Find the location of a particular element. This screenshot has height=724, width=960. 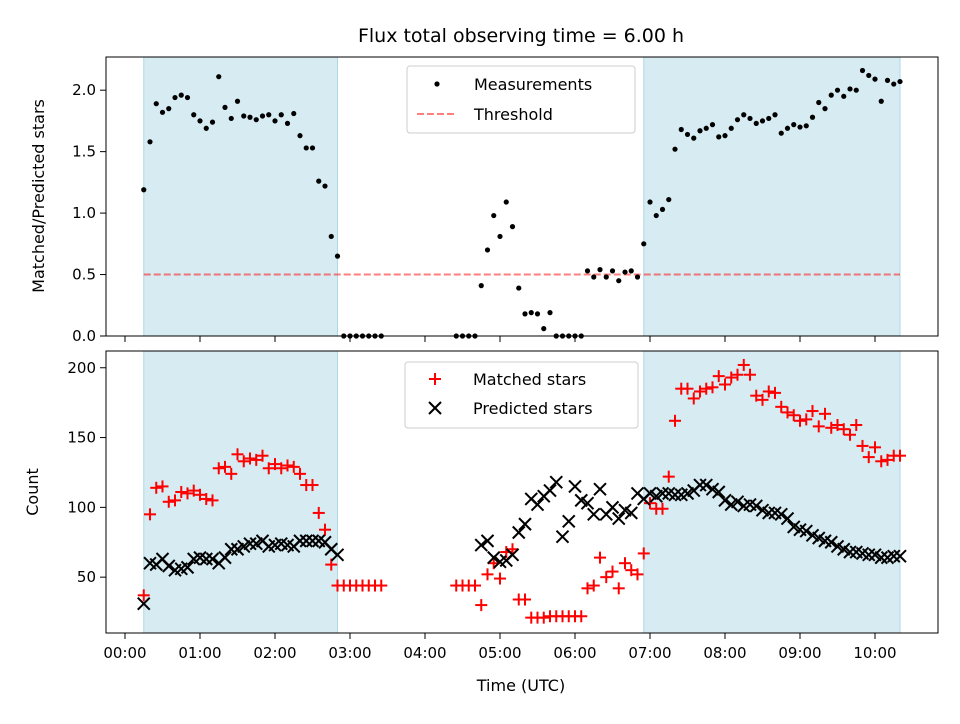

shaded-region is located at coordinates (240, 492).